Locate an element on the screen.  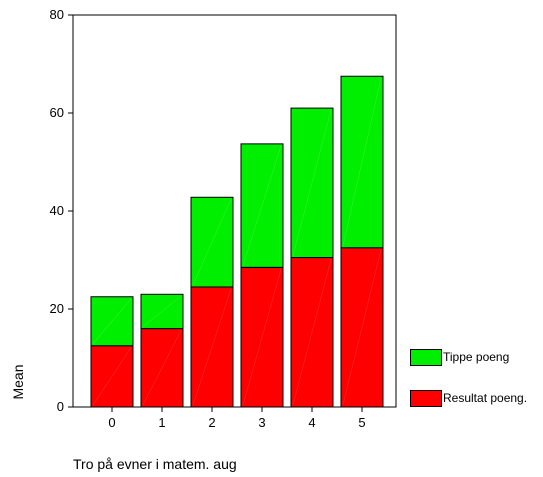
x-tick-label: 1 is located at coordinates (161, 422).